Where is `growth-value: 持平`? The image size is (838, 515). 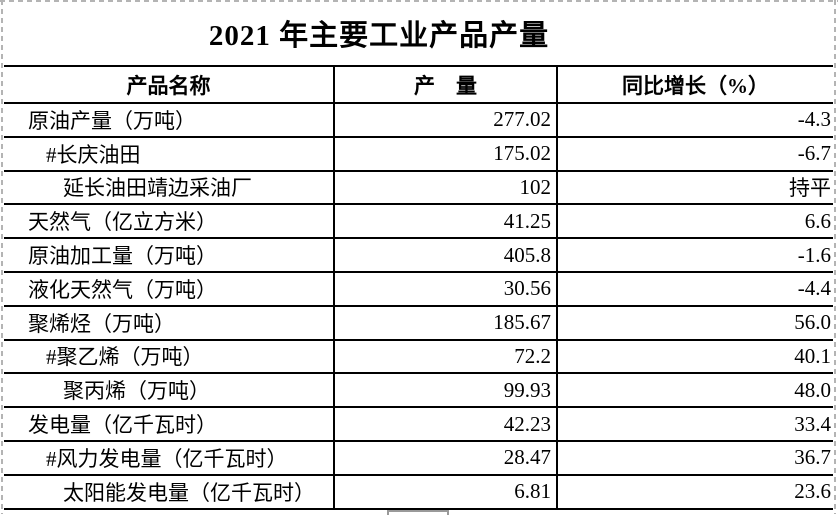 growth-value: 持平 is located at coordinates (694, 187).